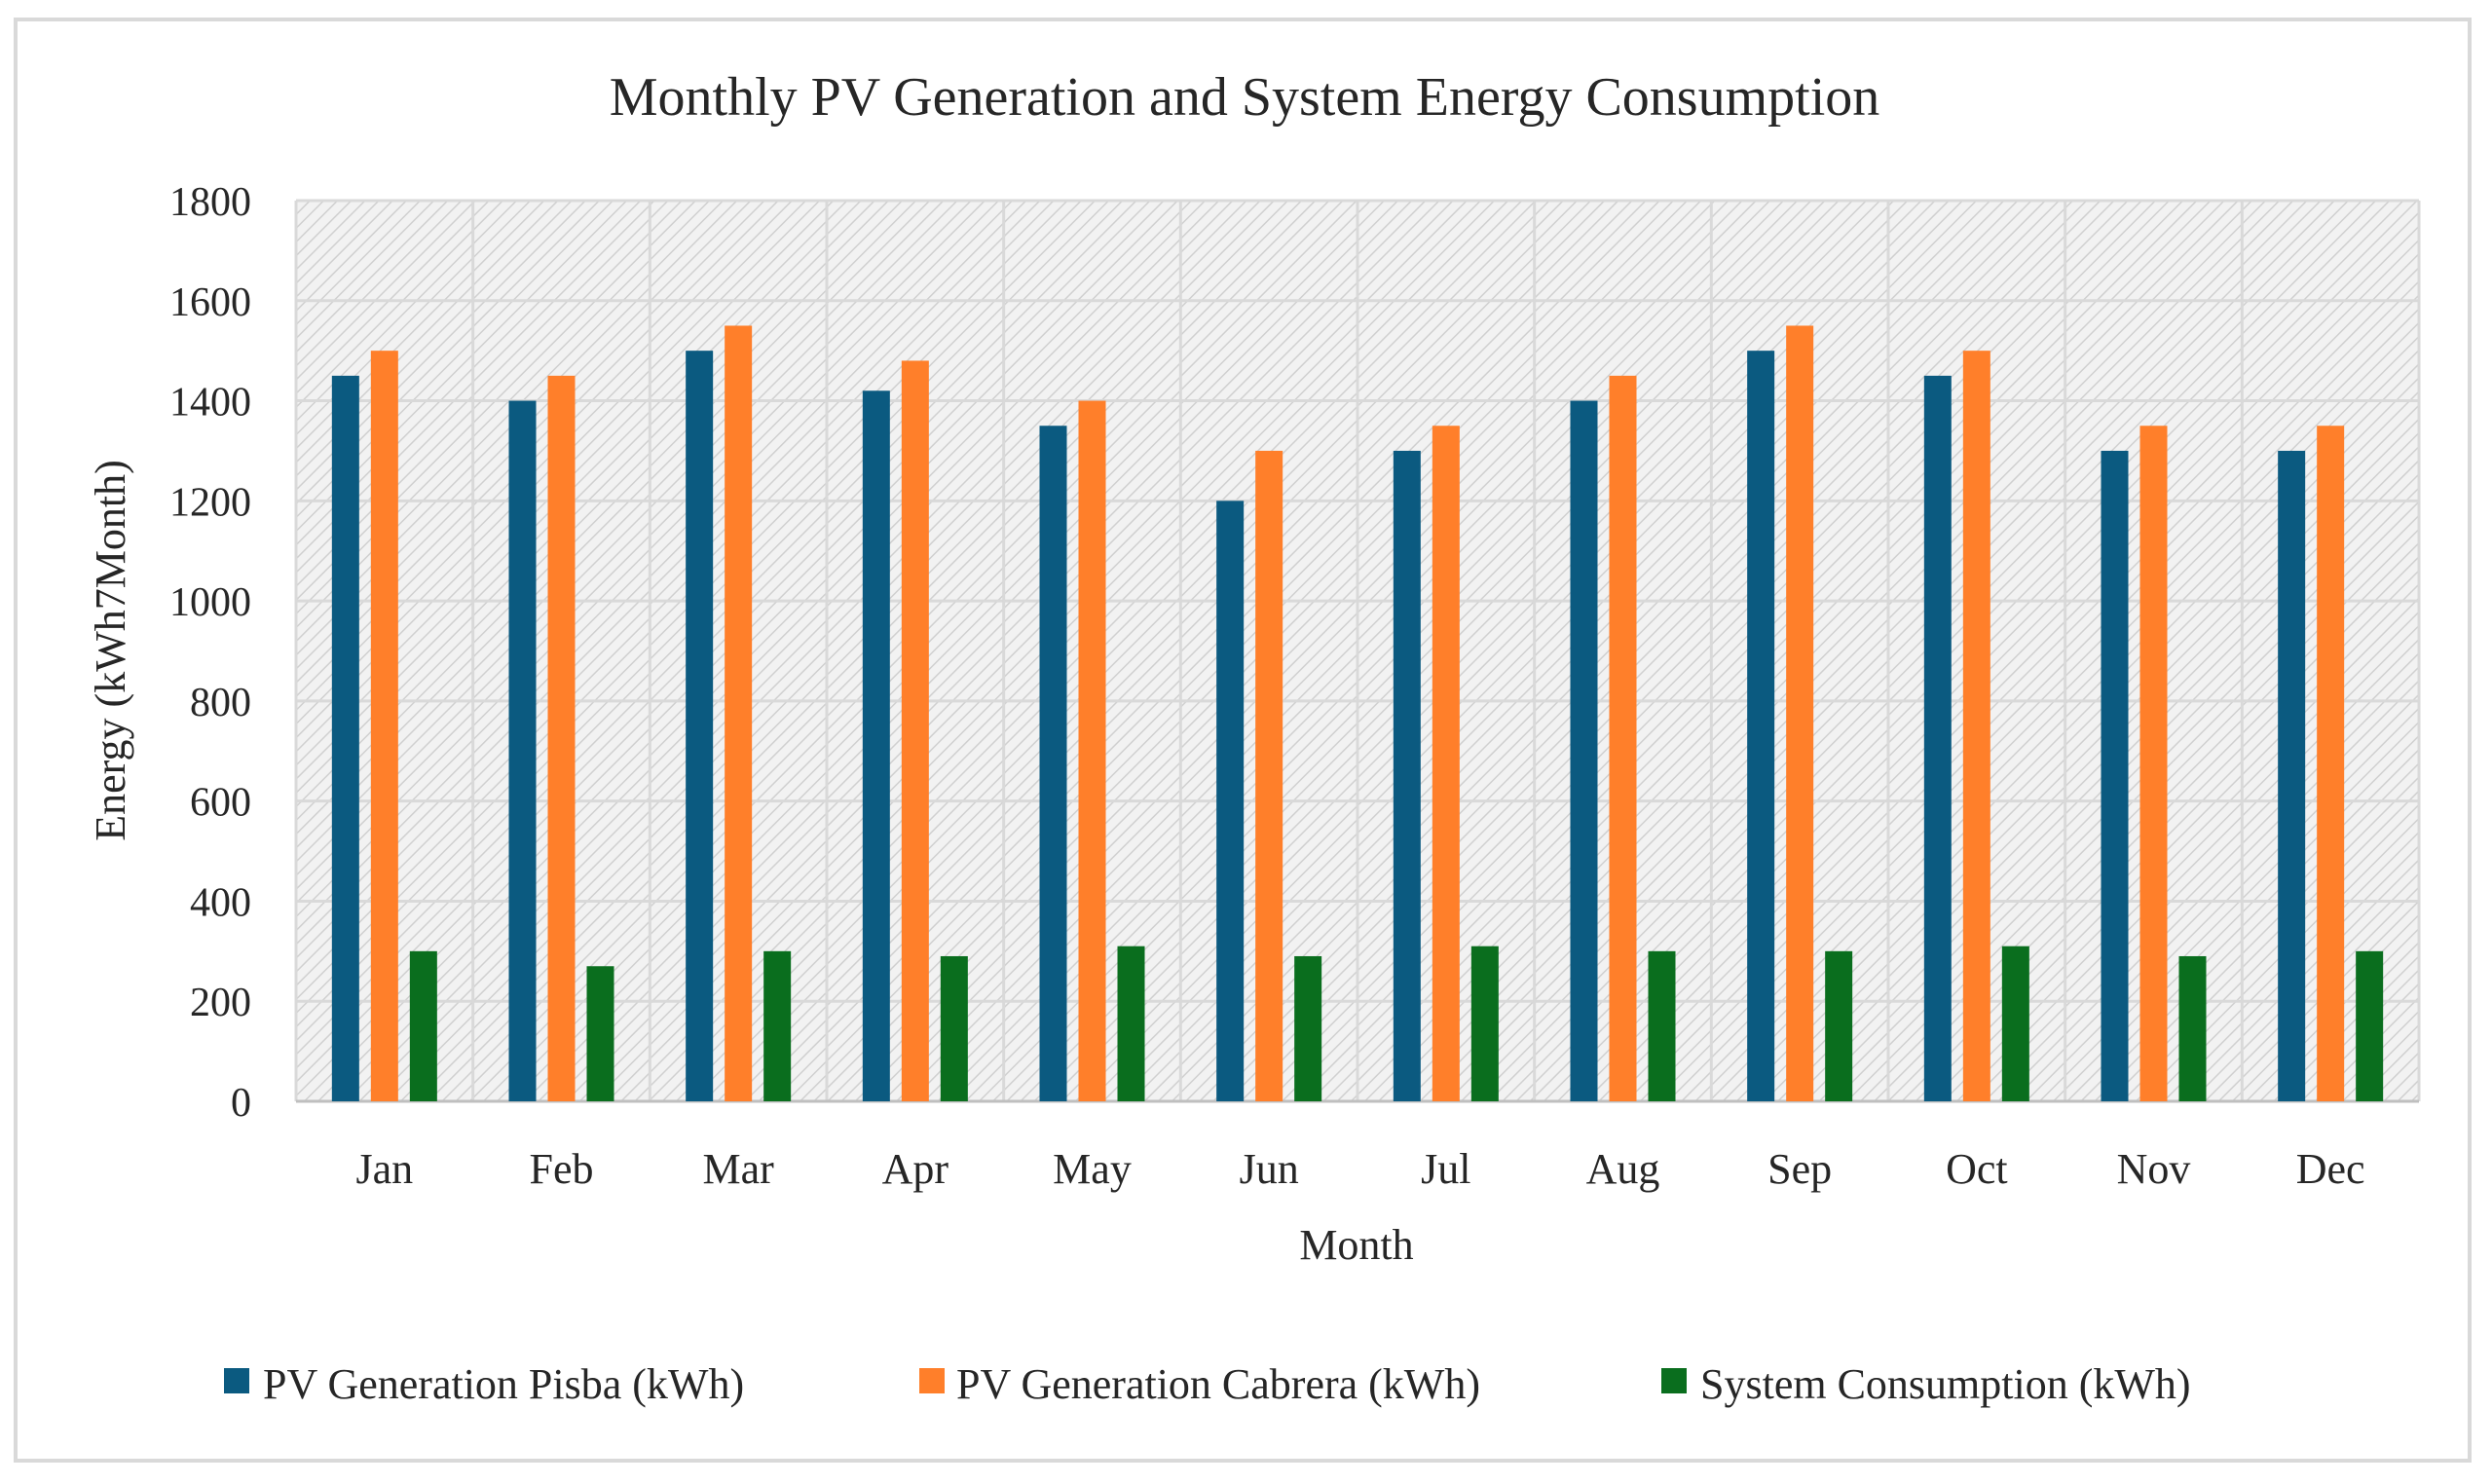 The width and height of the screenshot is (2492, 1484). Describe the element at coordinates (1269, 1169) in the screenshot. I see `x-tick-label: Jun` at that location.